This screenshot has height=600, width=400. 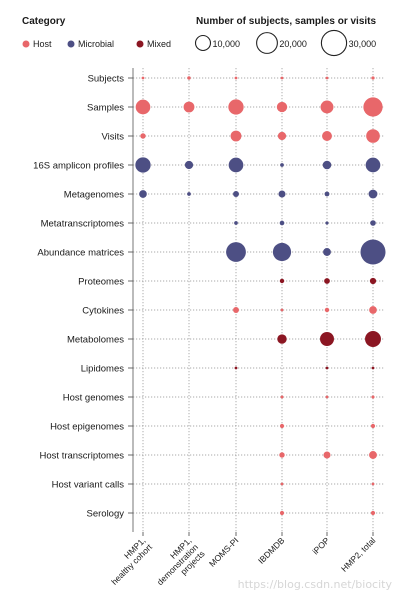 I want to click on column-label: HMP1,demonstrationprojects, so click(x=177, y=564).